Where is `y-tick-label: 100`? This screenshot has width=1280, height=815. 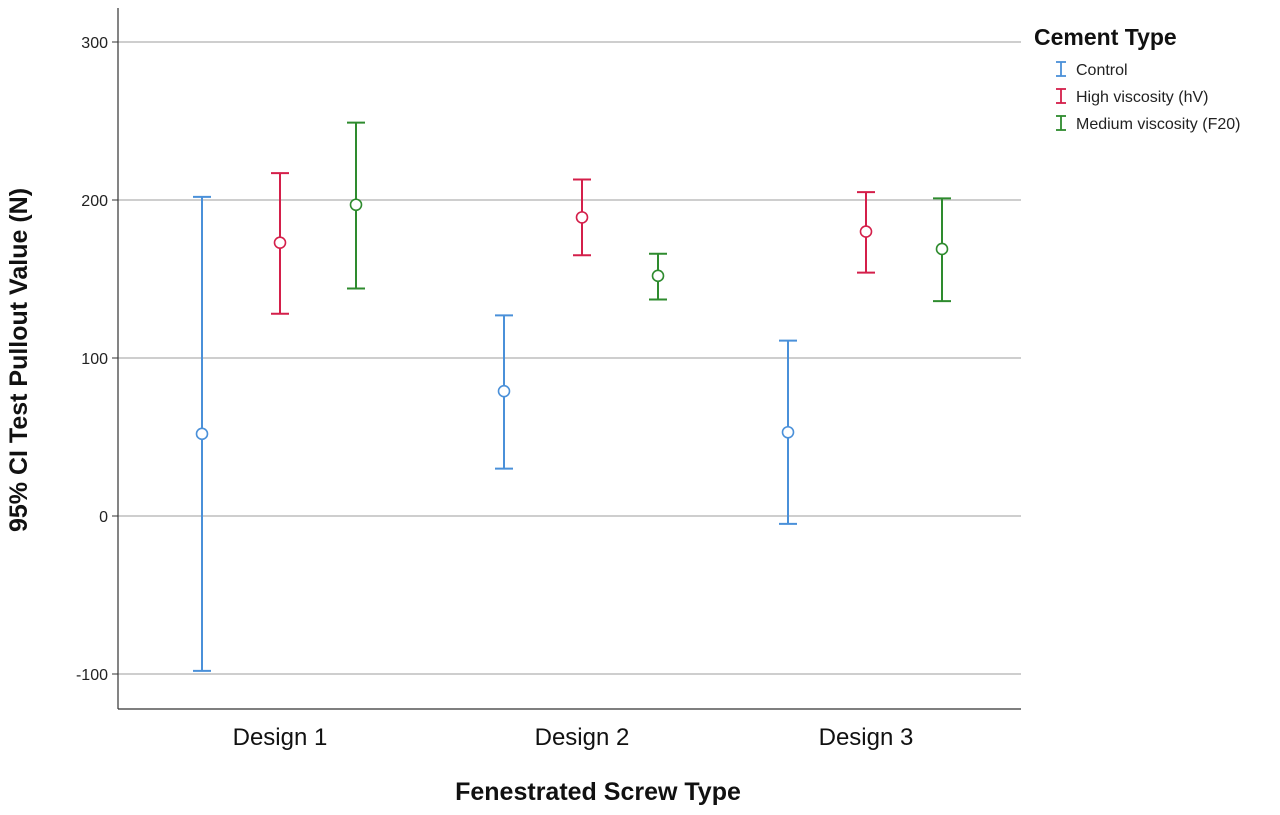
y-tick-label: 100 is located at coordinates (94, 359).